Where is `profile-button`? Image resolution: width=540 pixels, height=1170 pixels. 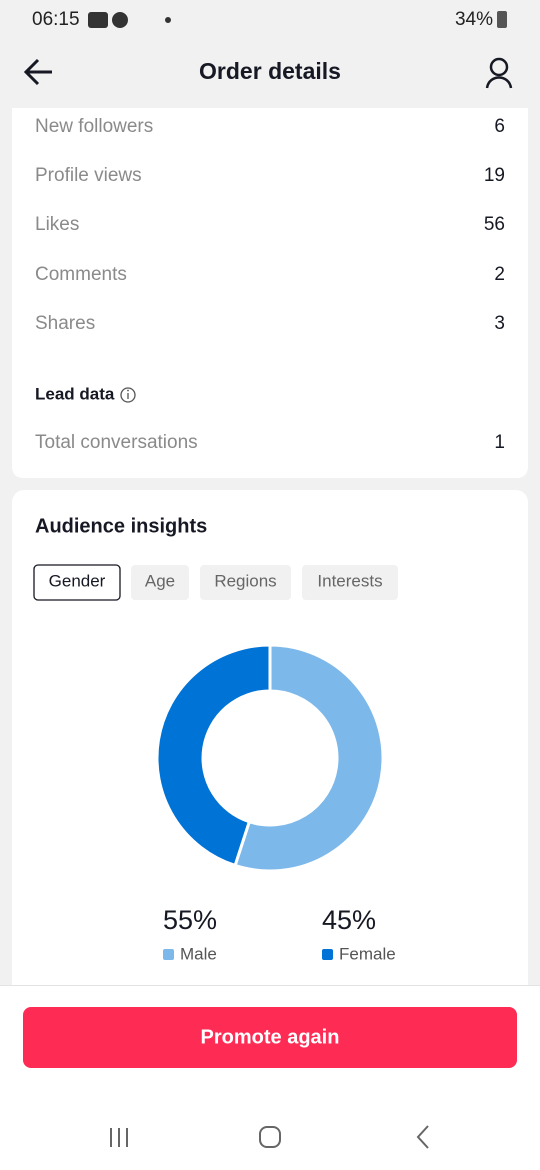
profile-button is located at coordinates (499, 73).